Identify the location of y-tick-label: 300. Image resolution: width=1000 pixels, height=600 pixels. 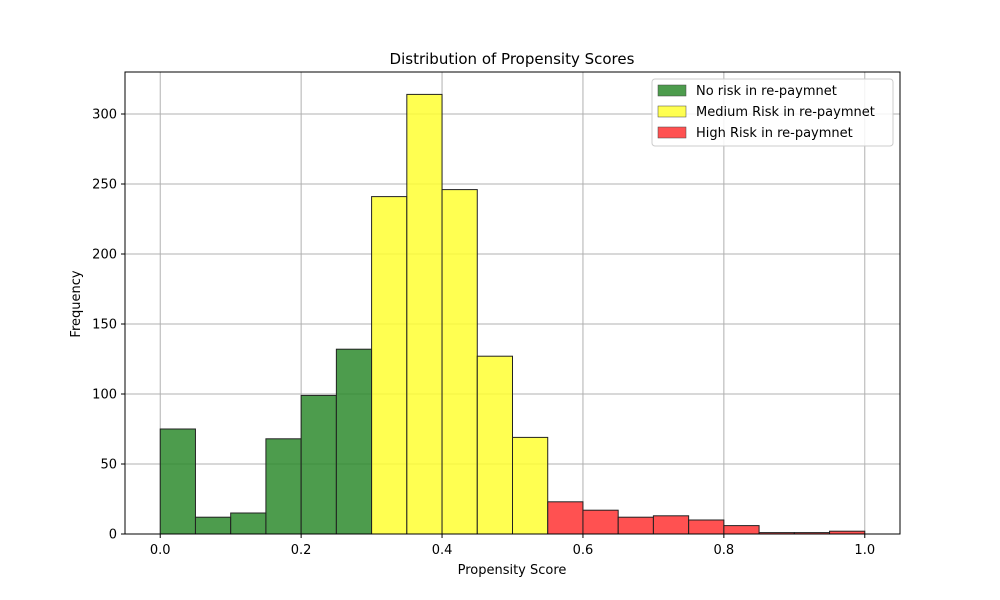
(104, 115).